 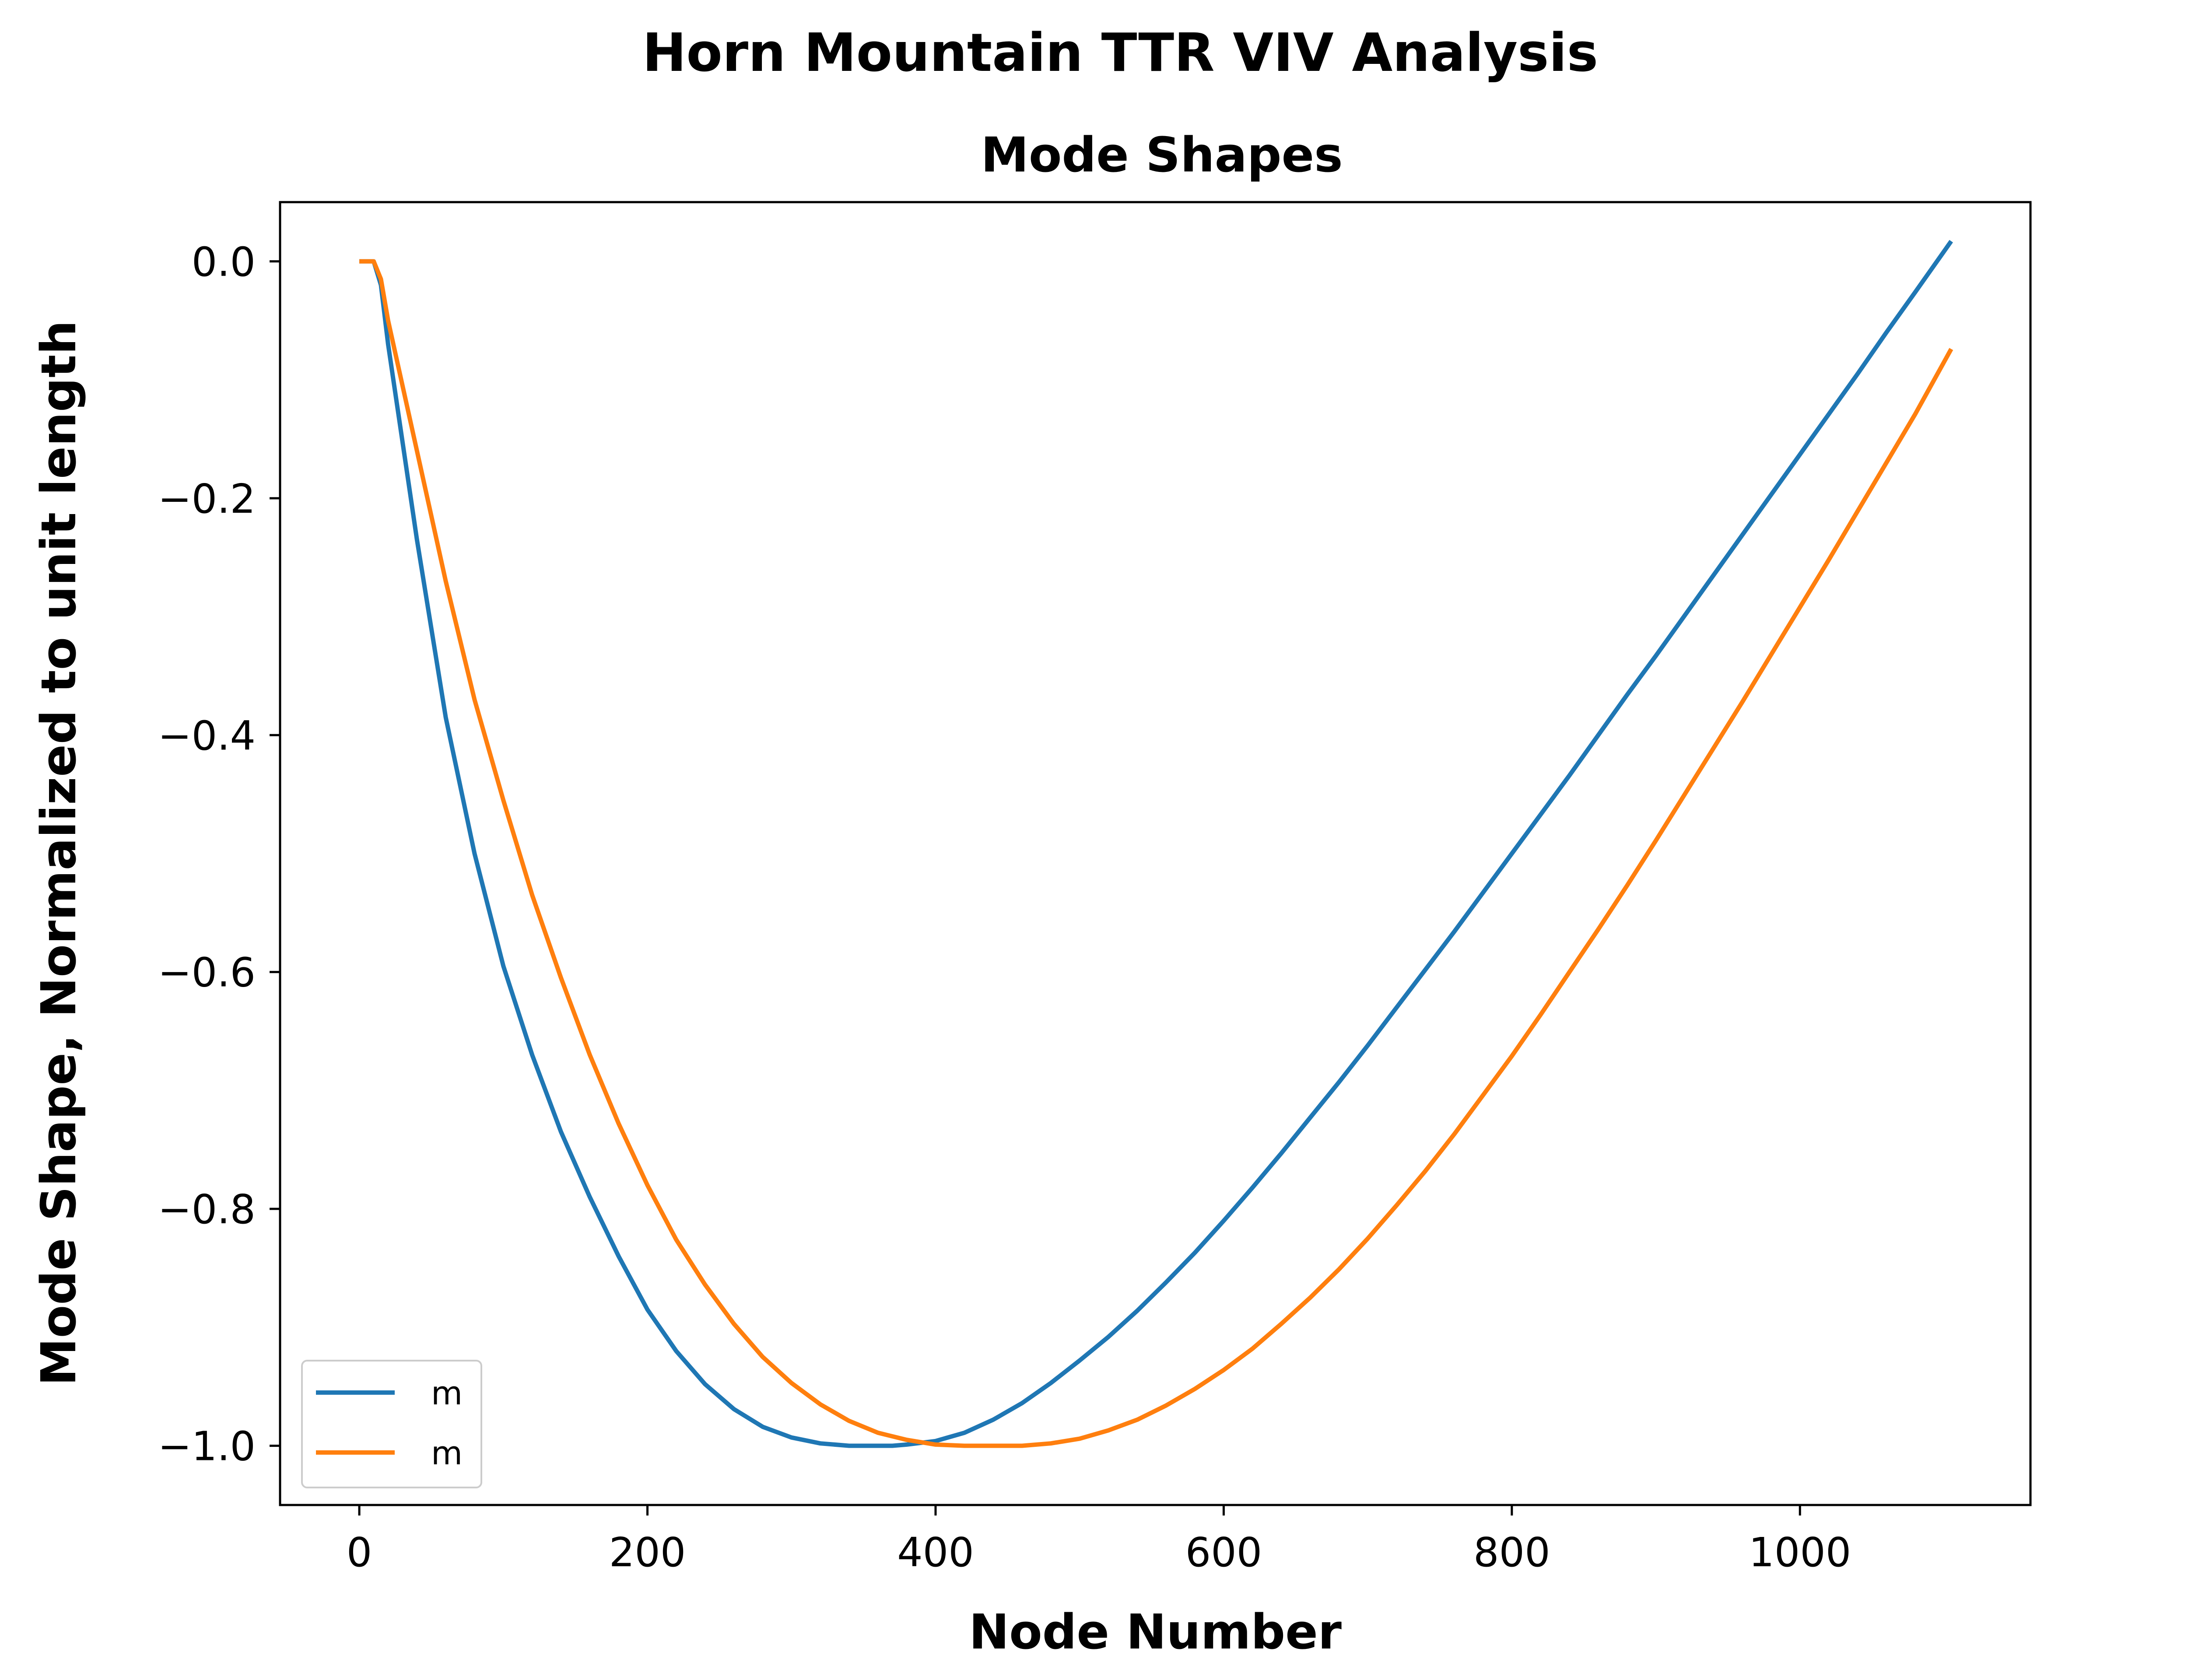 What do you see at coordinates (1223, 1552) in the screenshot?
I see `x-tick-label: 600` at bounding box center [1223, 1552].